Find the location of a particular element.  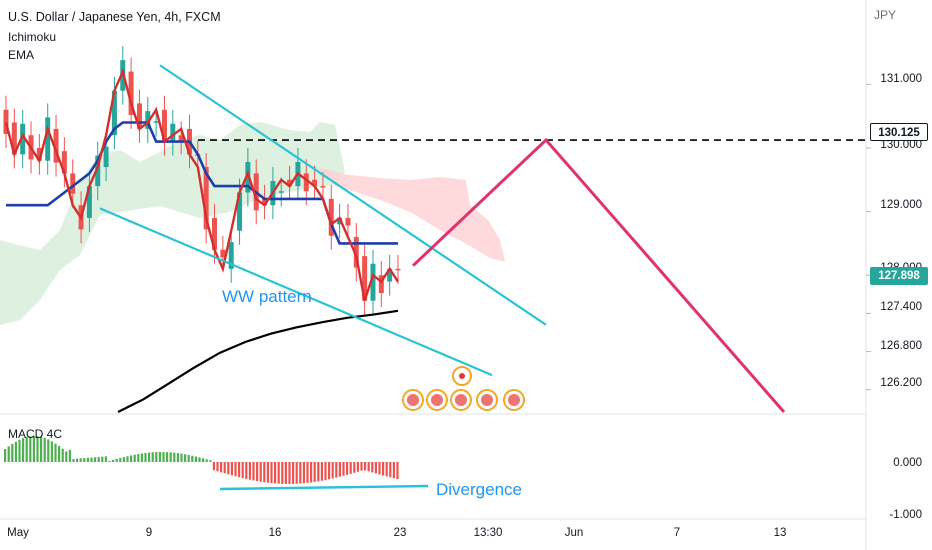

price-tick: 126.800 is located at coordinates (901, 346).